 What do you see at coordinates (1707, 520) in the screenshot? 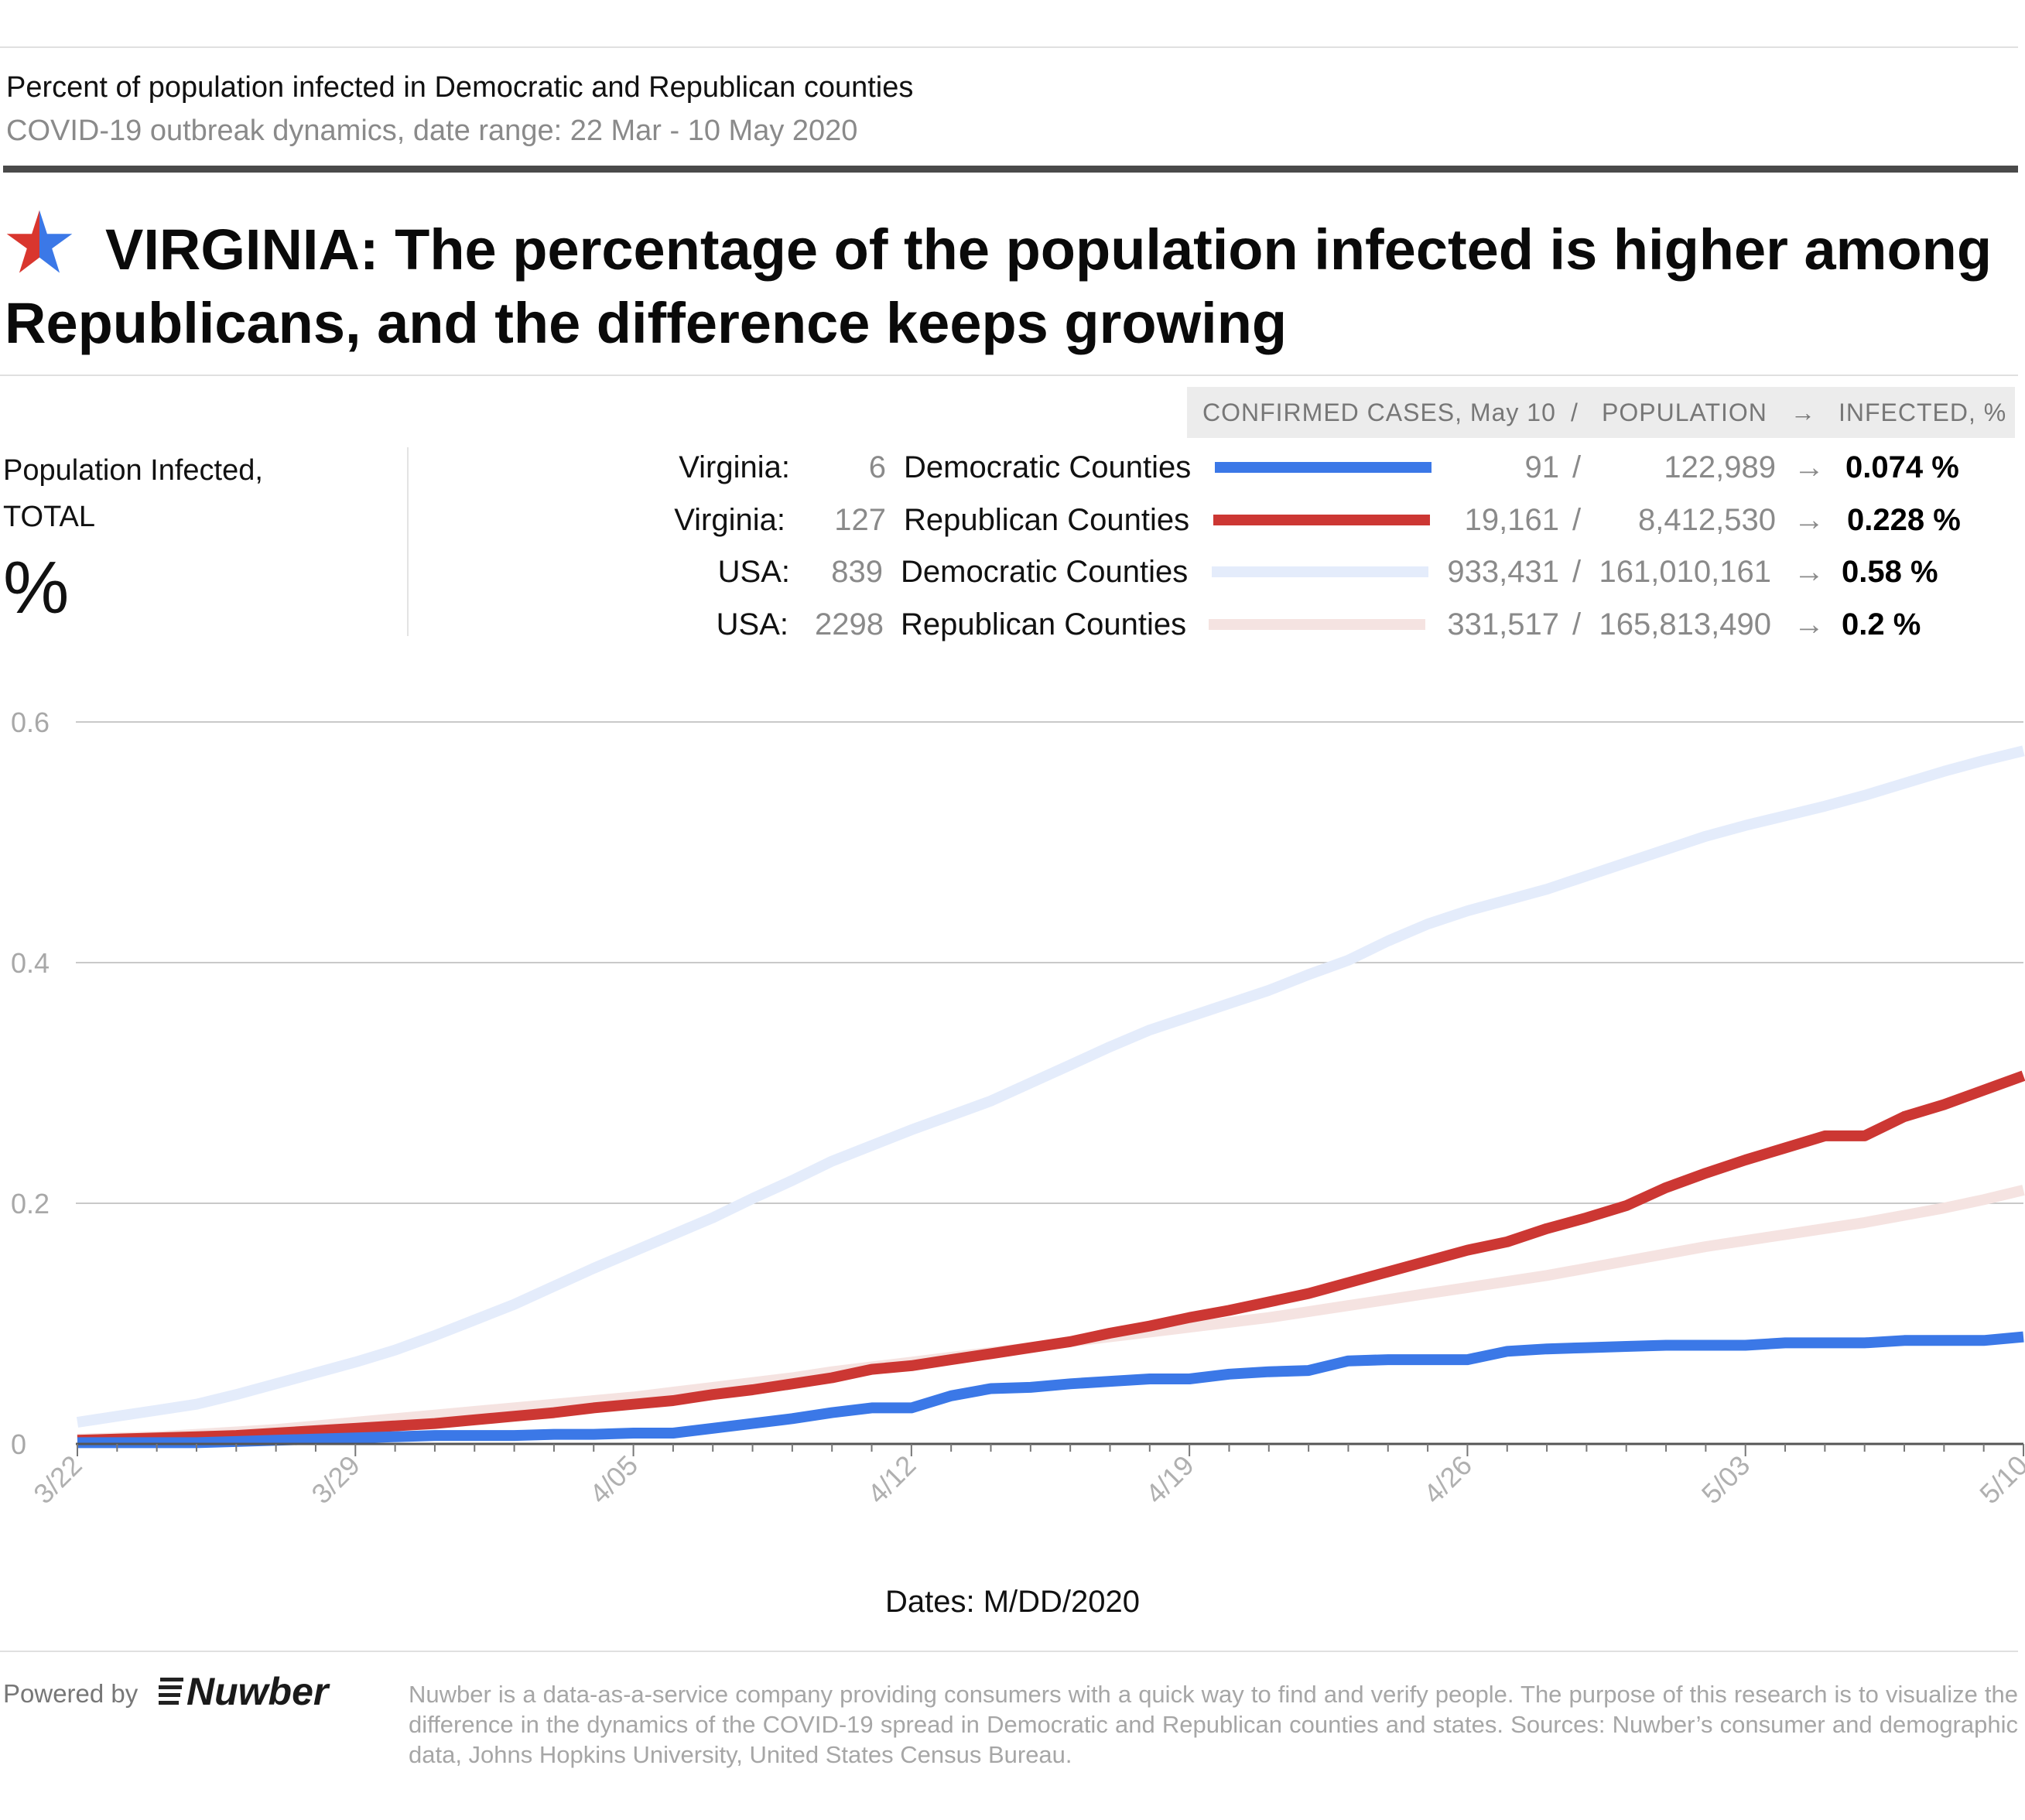
I see `legend-population: 8,412,530` at bounding box center [1707, 520].